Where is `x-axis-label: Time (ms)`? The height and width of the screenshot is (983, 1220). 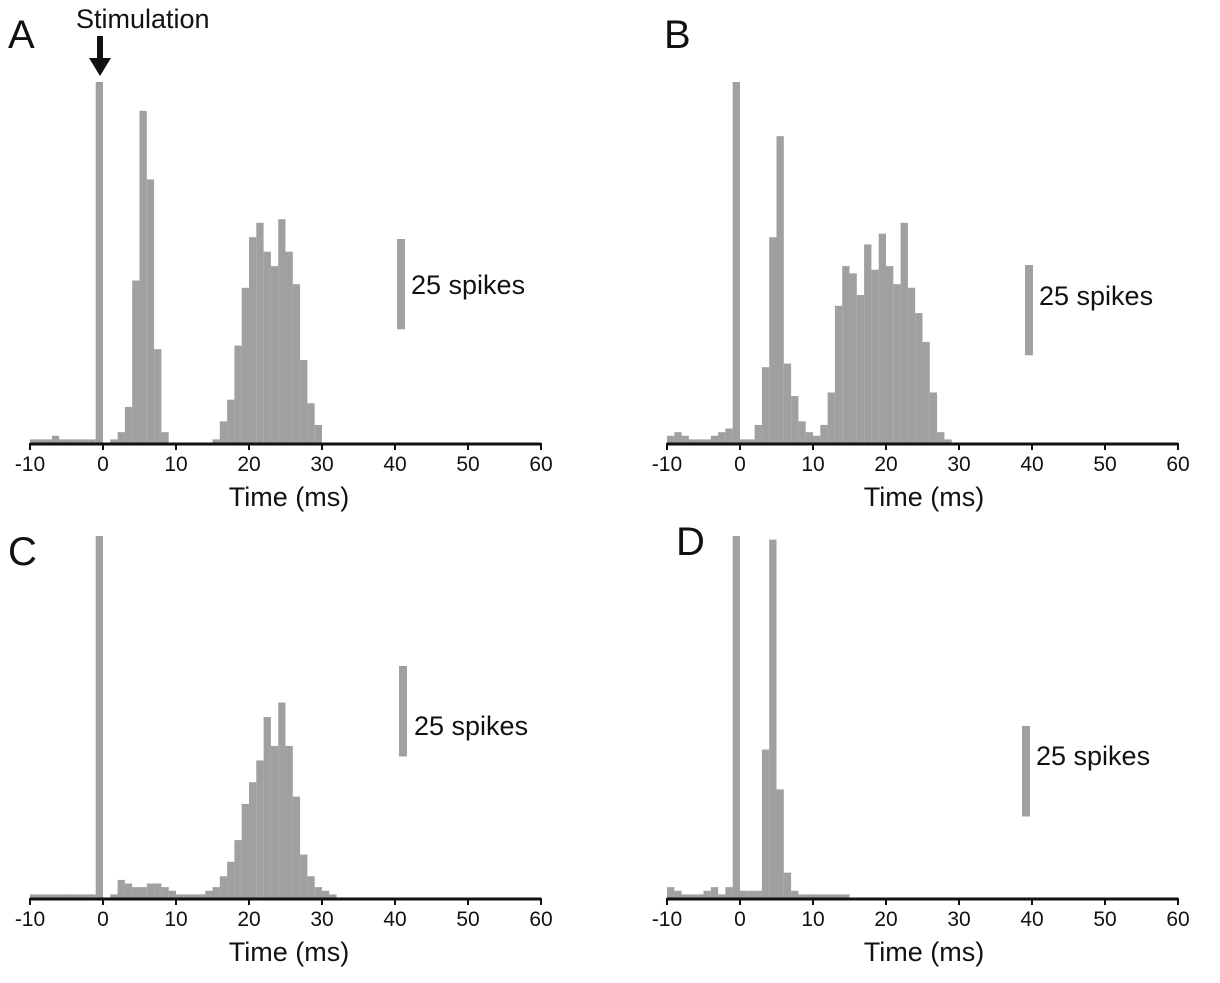
x-axis-label: Time (ms) is located at coordinates (924, 497).